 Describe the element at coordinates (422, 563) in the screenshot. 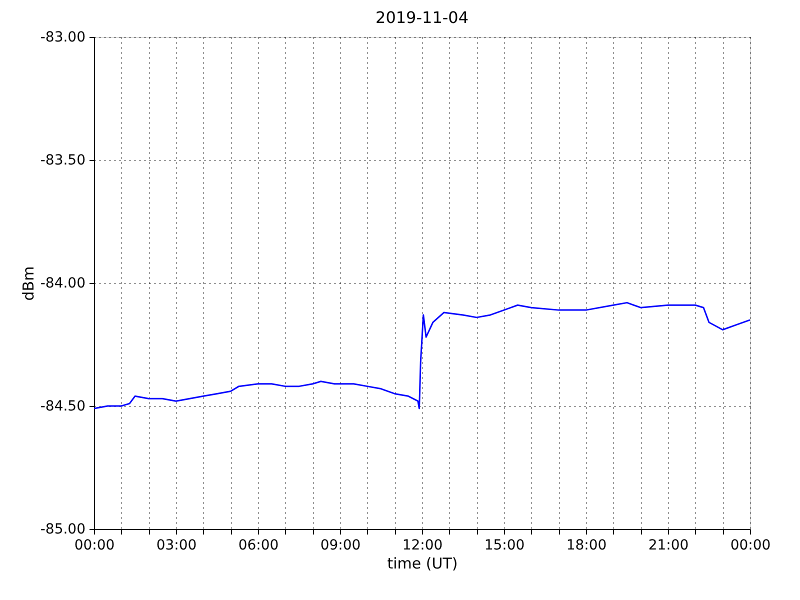

I see `x-axis-title: time (UT)` at that location.